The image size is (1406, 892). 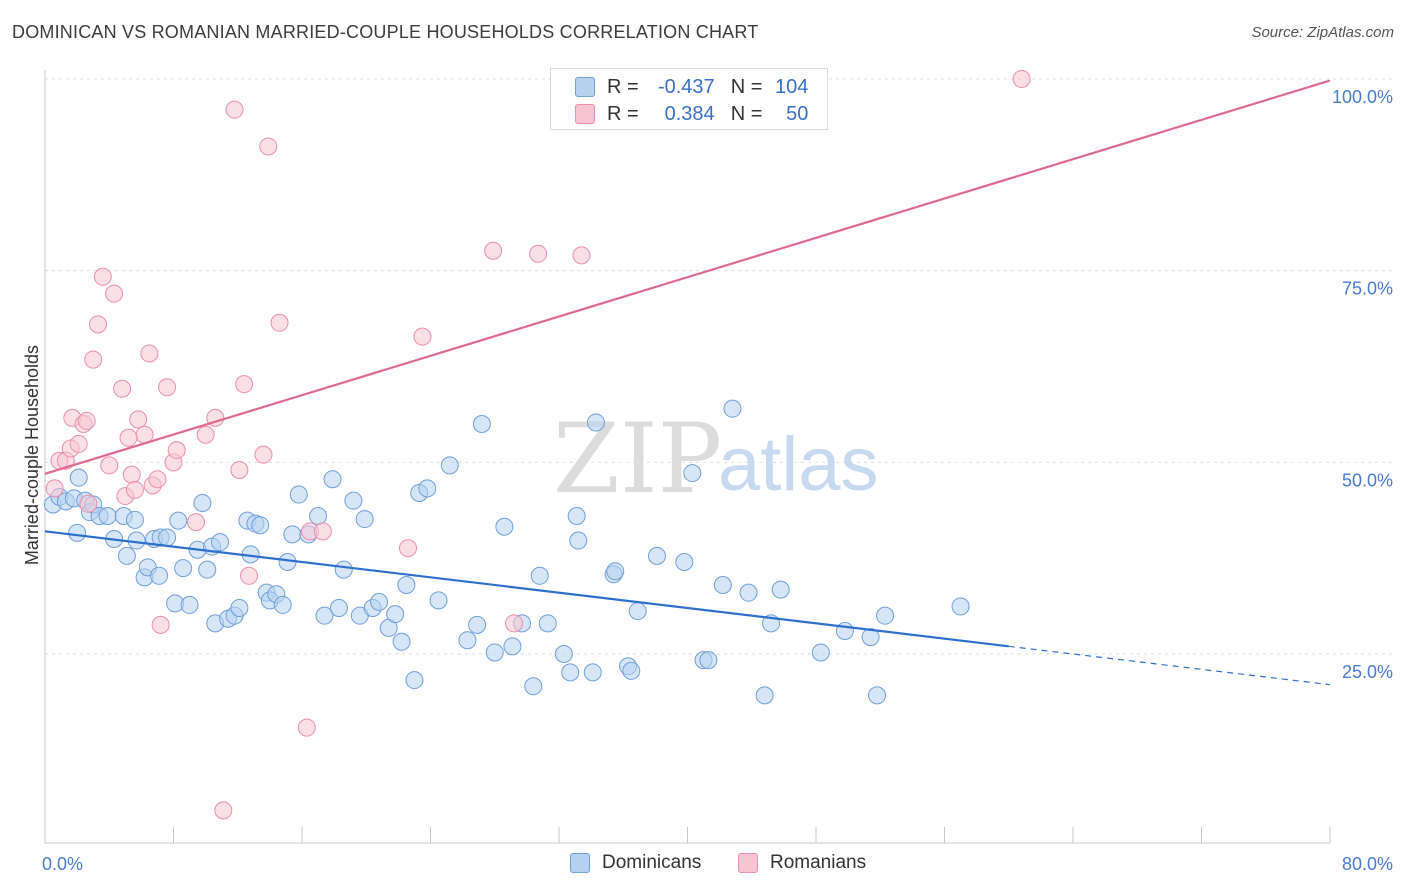 I want to click on legend-label-dominicans: Dominicans, so click(x=652, y=862).